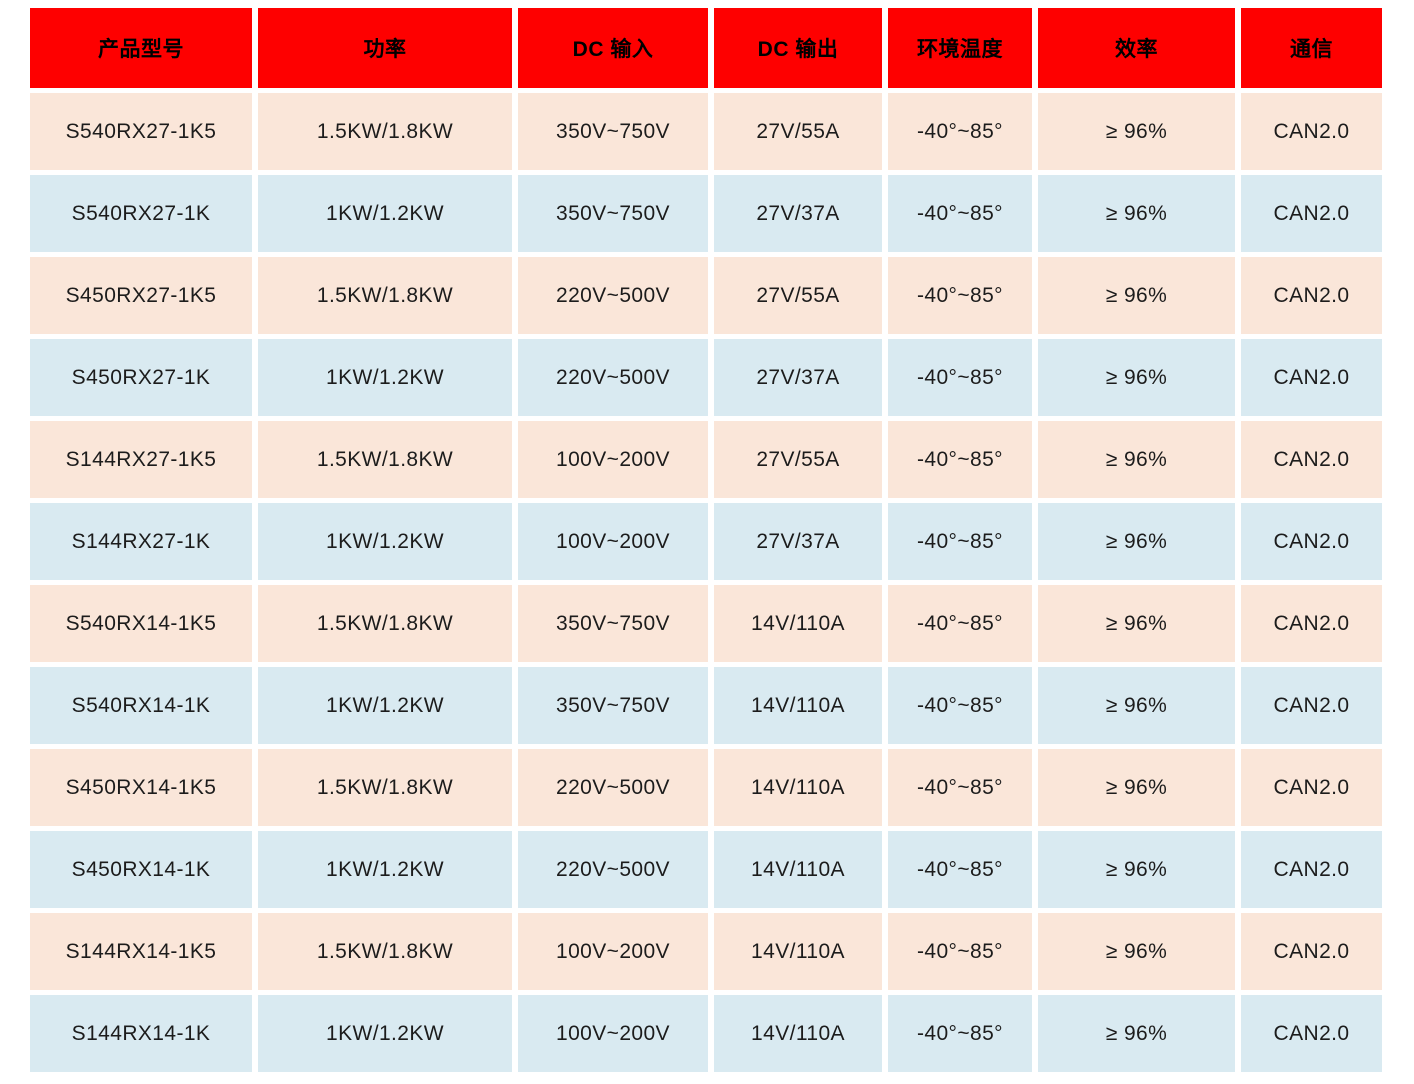 Image resolution: width=1414 pixels, height=1084 pixels. Describe the element at coordinates (141, 787) in the screenshot. I see `cell-model: S450RX14-1K5` at that location.